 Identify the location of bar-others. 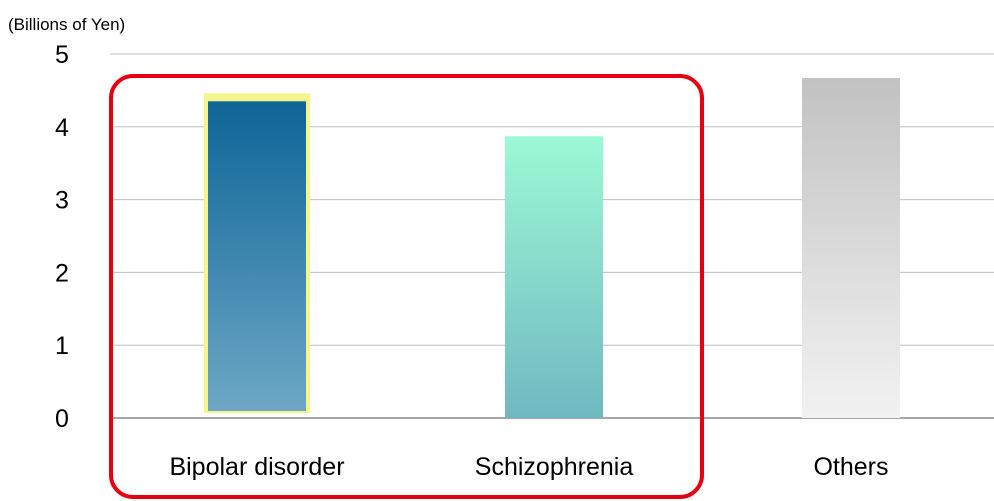
(851, 248).